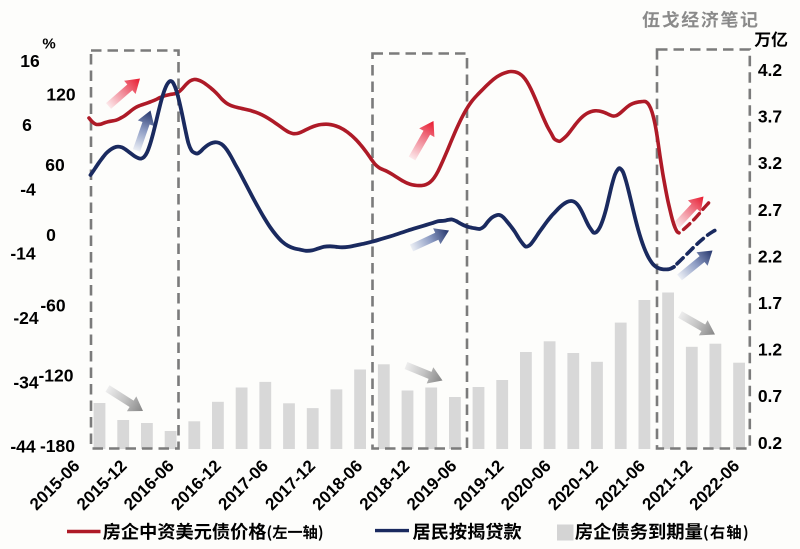 The height and width of the screenshot is (549, 800). What do you see at coordinates (23, 254) in the screenshot?
I see `svg-text: -14` at bounding box center [23, 254].